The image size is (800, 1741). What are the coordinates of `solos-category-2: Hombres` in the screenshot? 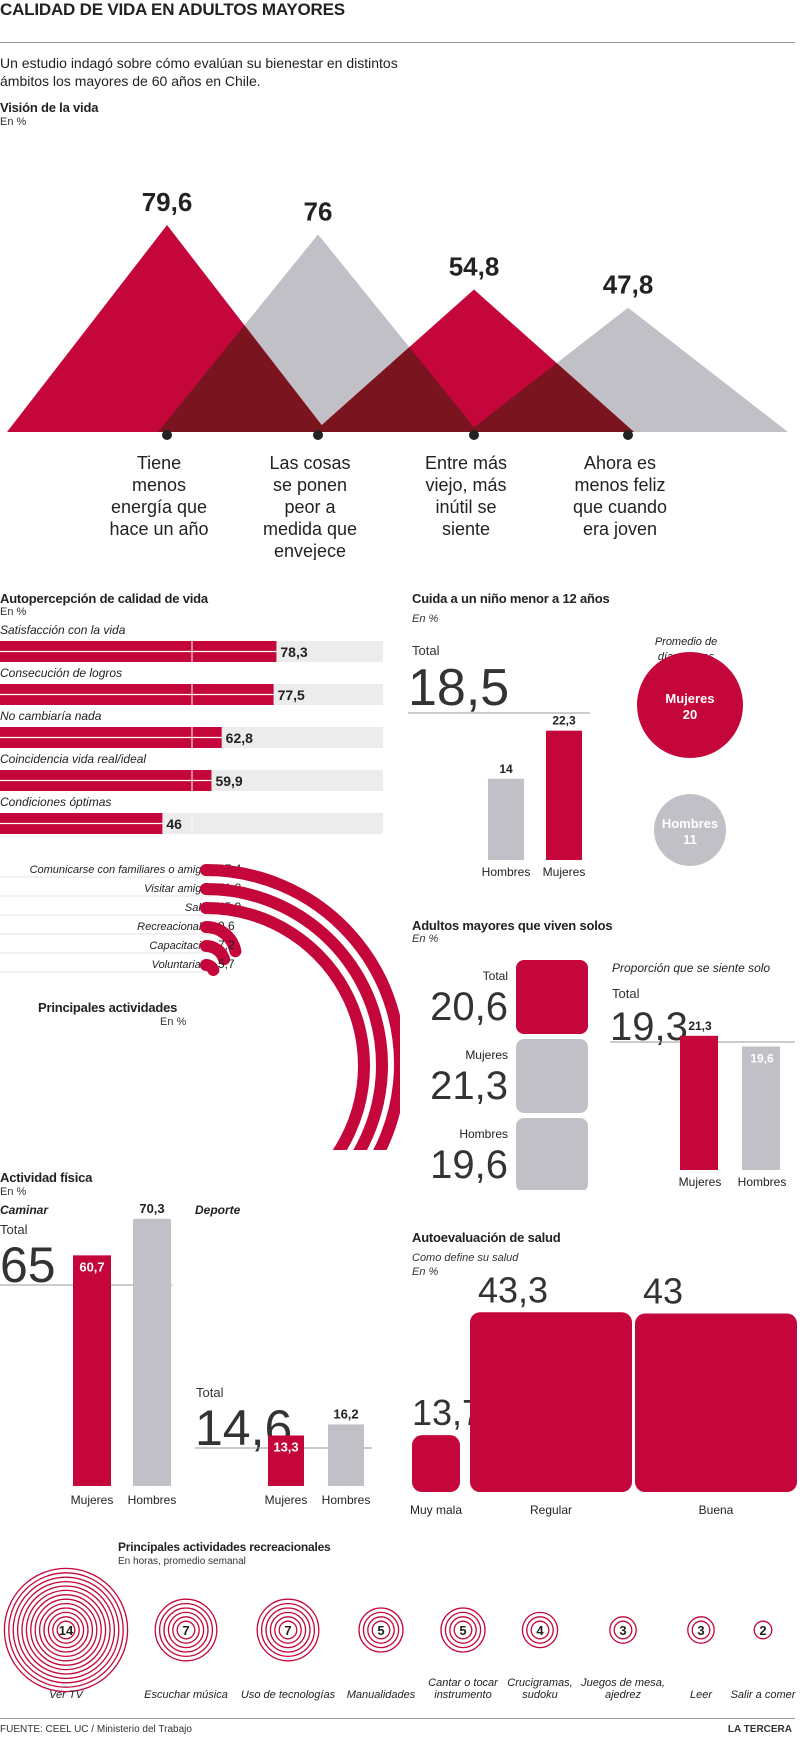 It's located at (762, 1182).